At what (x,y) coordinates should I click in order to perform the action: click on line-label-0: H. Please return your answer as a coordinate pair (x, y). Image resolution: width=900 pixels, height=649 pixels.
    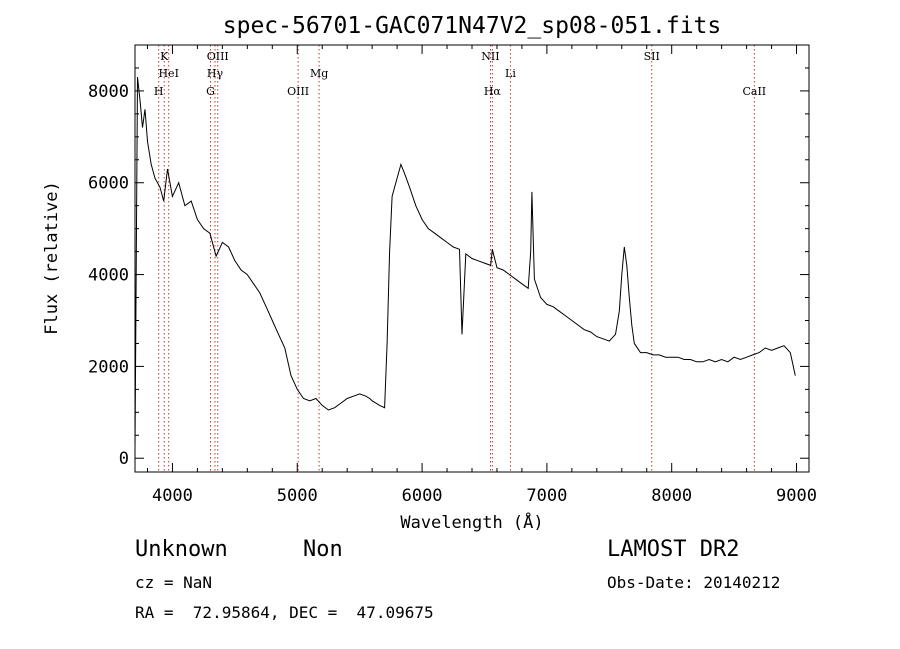
    Looking at the image, I should click on (159, 91).